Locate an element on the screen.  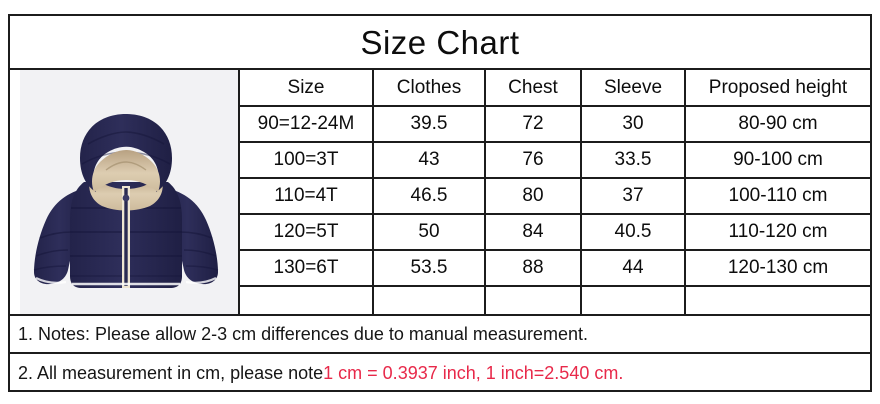
cell-size: 110=4T is located at coordinates (307, 196).